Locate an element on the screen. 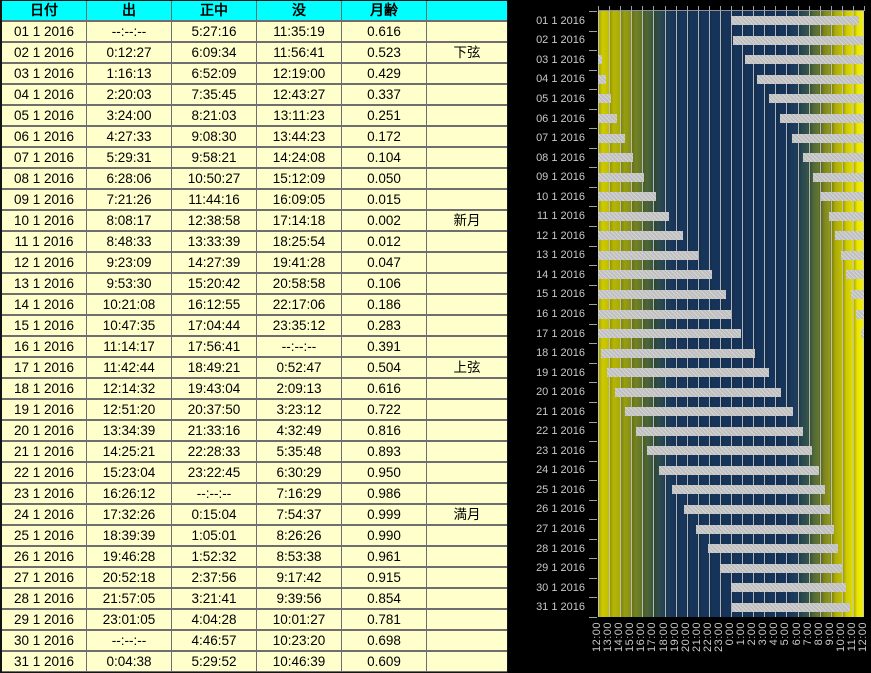 The image size is (871, 673). cell-rise: 5:29:31 is located at coordinates (129, 157).